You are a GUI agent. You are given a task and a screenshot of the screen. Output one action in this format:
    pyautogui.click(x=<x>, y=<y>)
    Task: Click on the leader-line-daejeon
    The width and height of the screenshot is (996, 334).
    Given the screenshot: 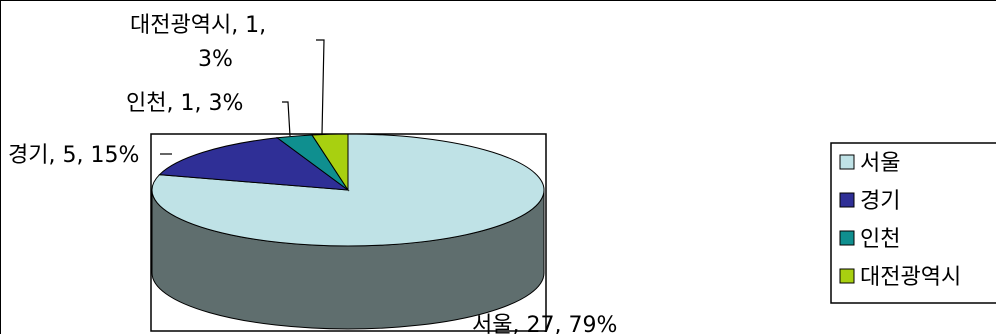 What is the action you would take?
    pyautogui.click(x=320, y=87)
    